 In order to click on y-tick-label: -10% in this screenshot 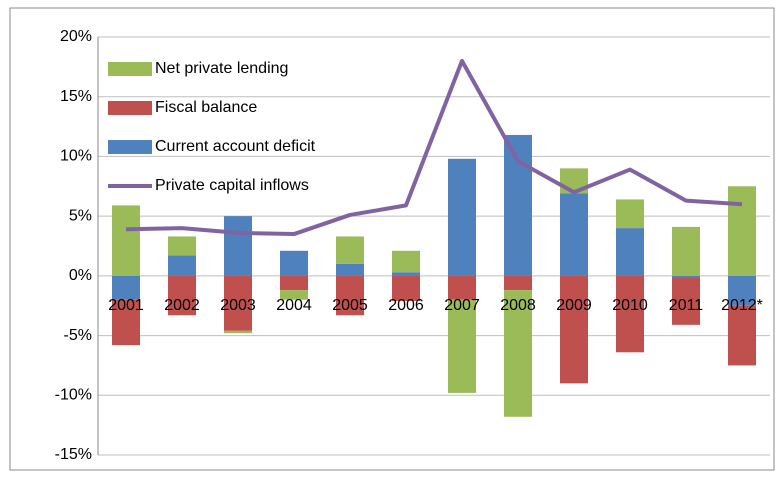, I will do `click(73, 395)`.